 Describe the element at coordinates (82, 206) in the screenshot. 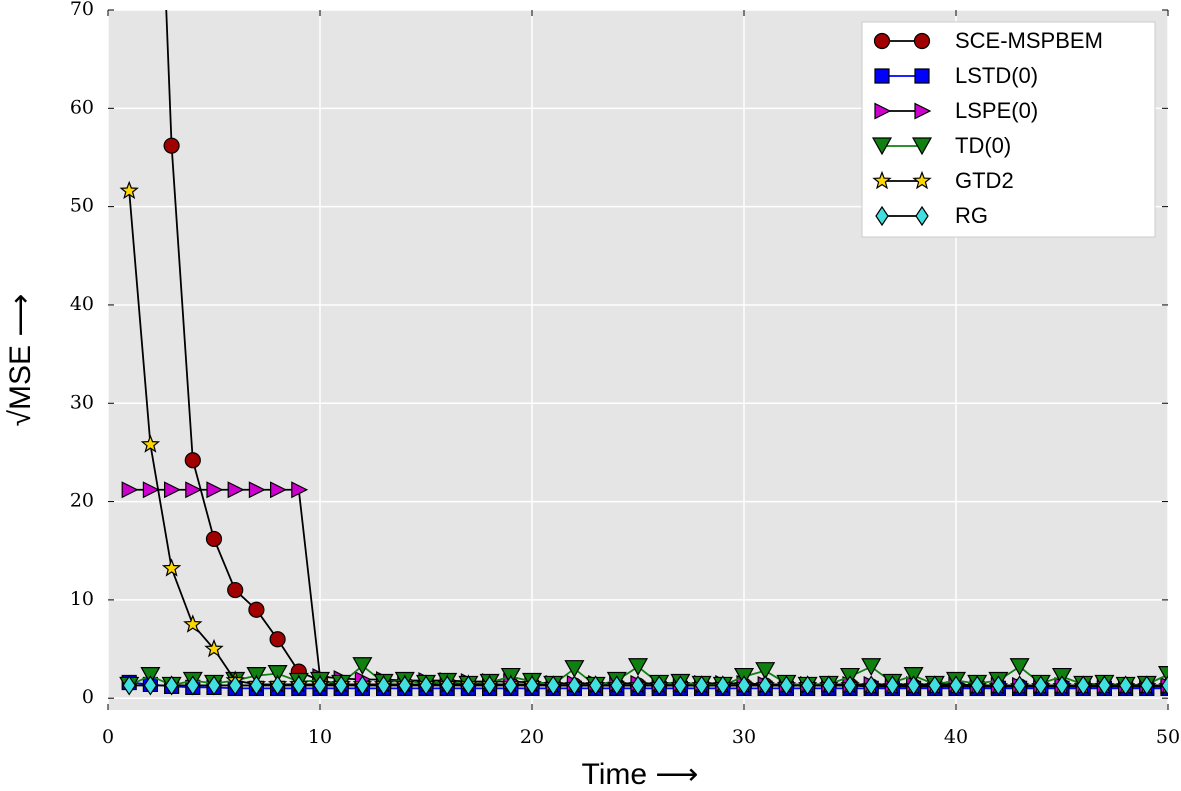

I see `y-tick-label: 50` at that location.